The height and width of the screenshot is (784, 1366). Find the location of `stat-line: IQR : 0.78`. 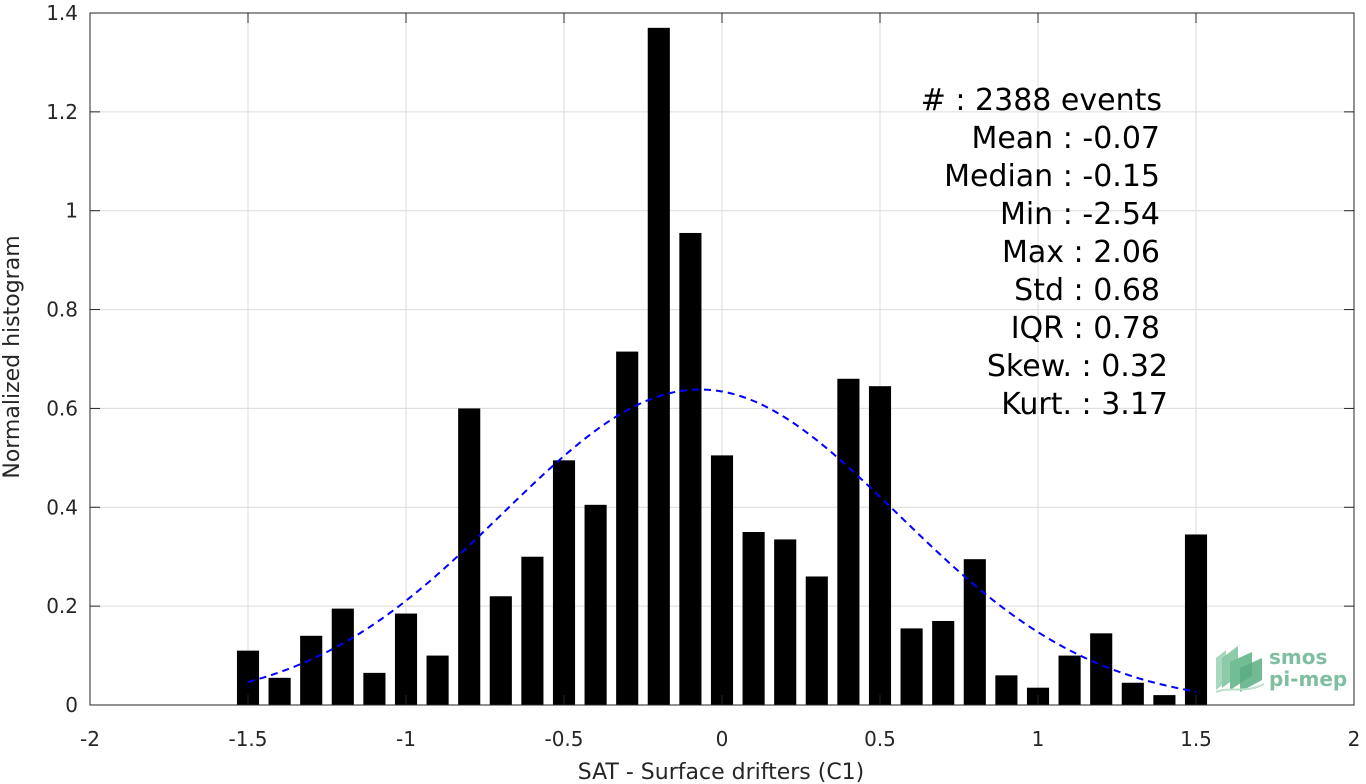

stat-line: IQR : 0.78 is located at coordinates (1085, 328).